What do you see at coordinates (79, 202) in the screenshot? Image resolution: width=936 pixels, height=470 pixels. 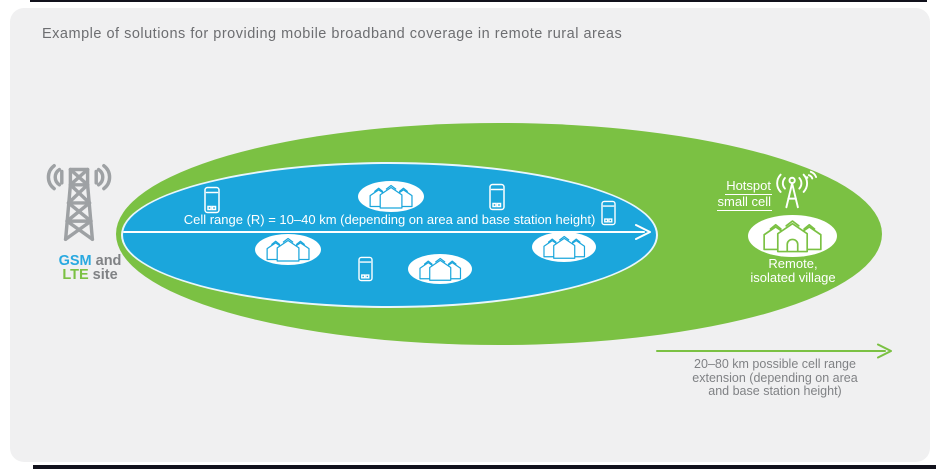 I see `cell-tower-icon` at bounding box center [79, 202].